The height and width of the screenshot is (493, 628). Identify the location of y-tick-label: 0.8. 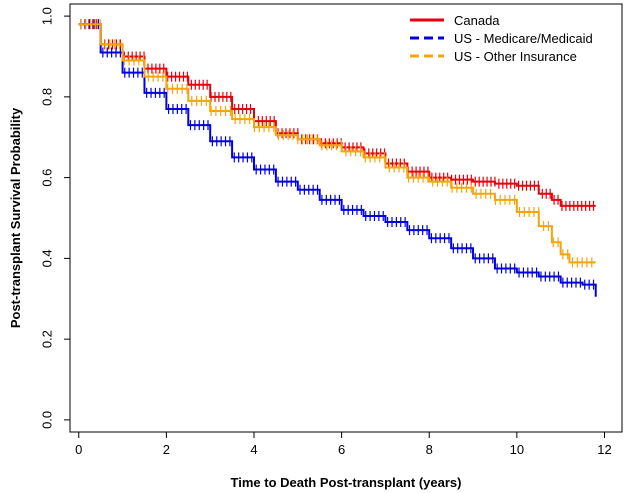
(46, 97).